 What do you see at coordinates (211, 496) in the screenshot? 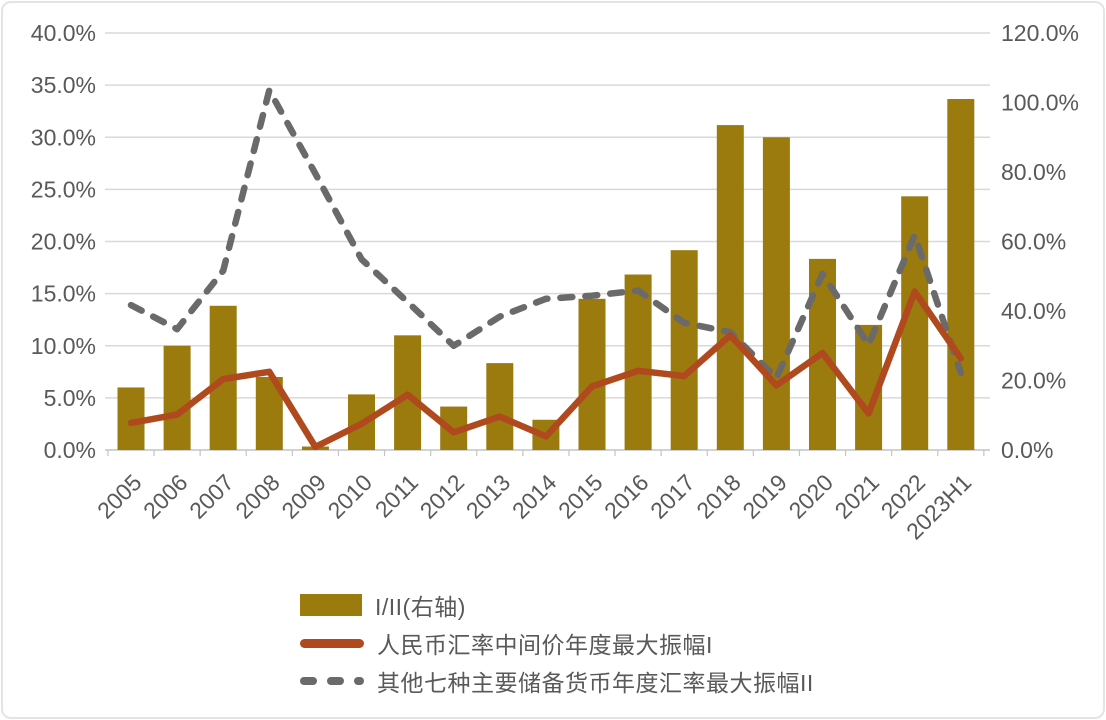
I see `x-axis-category-label: 2007` at bounding box center [211, 496].